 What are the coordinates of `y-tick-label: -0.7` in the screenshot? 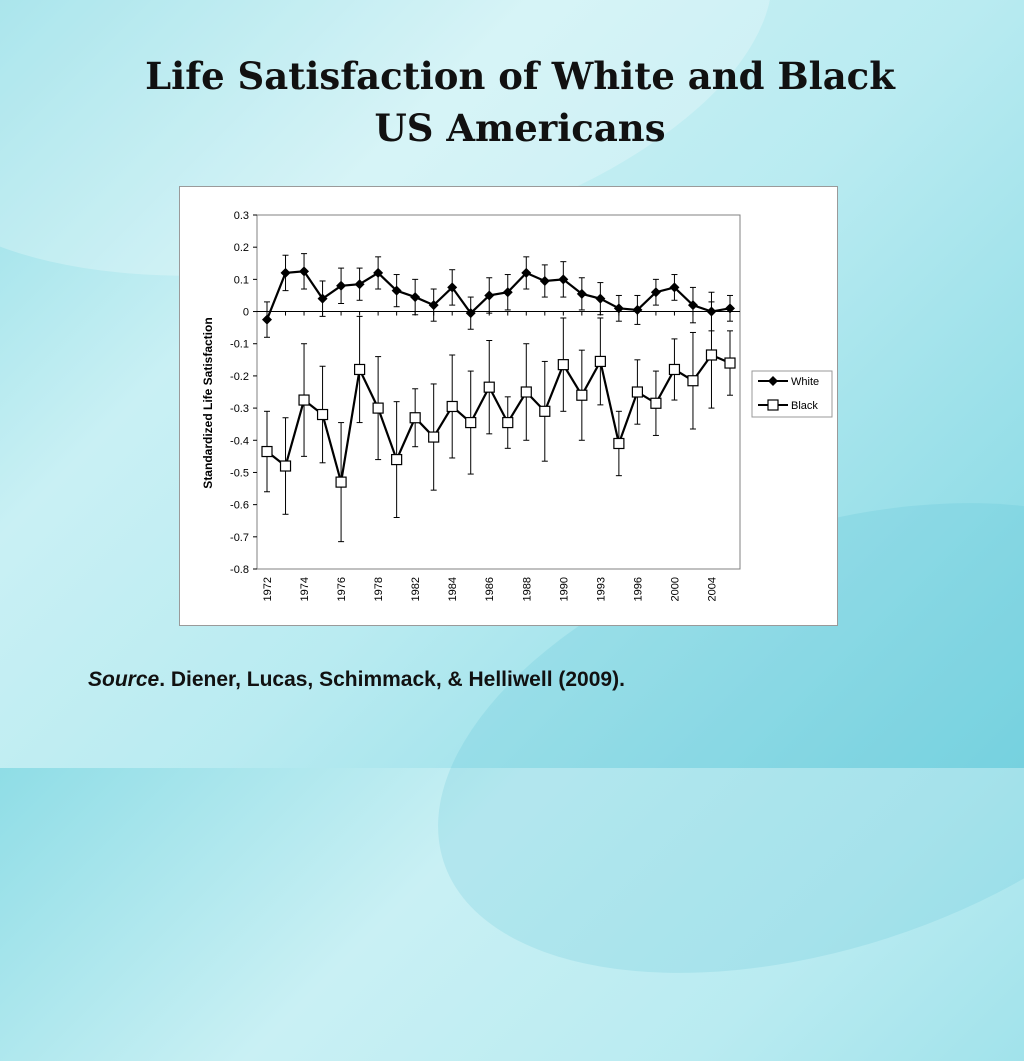 It's located at (239, 538).